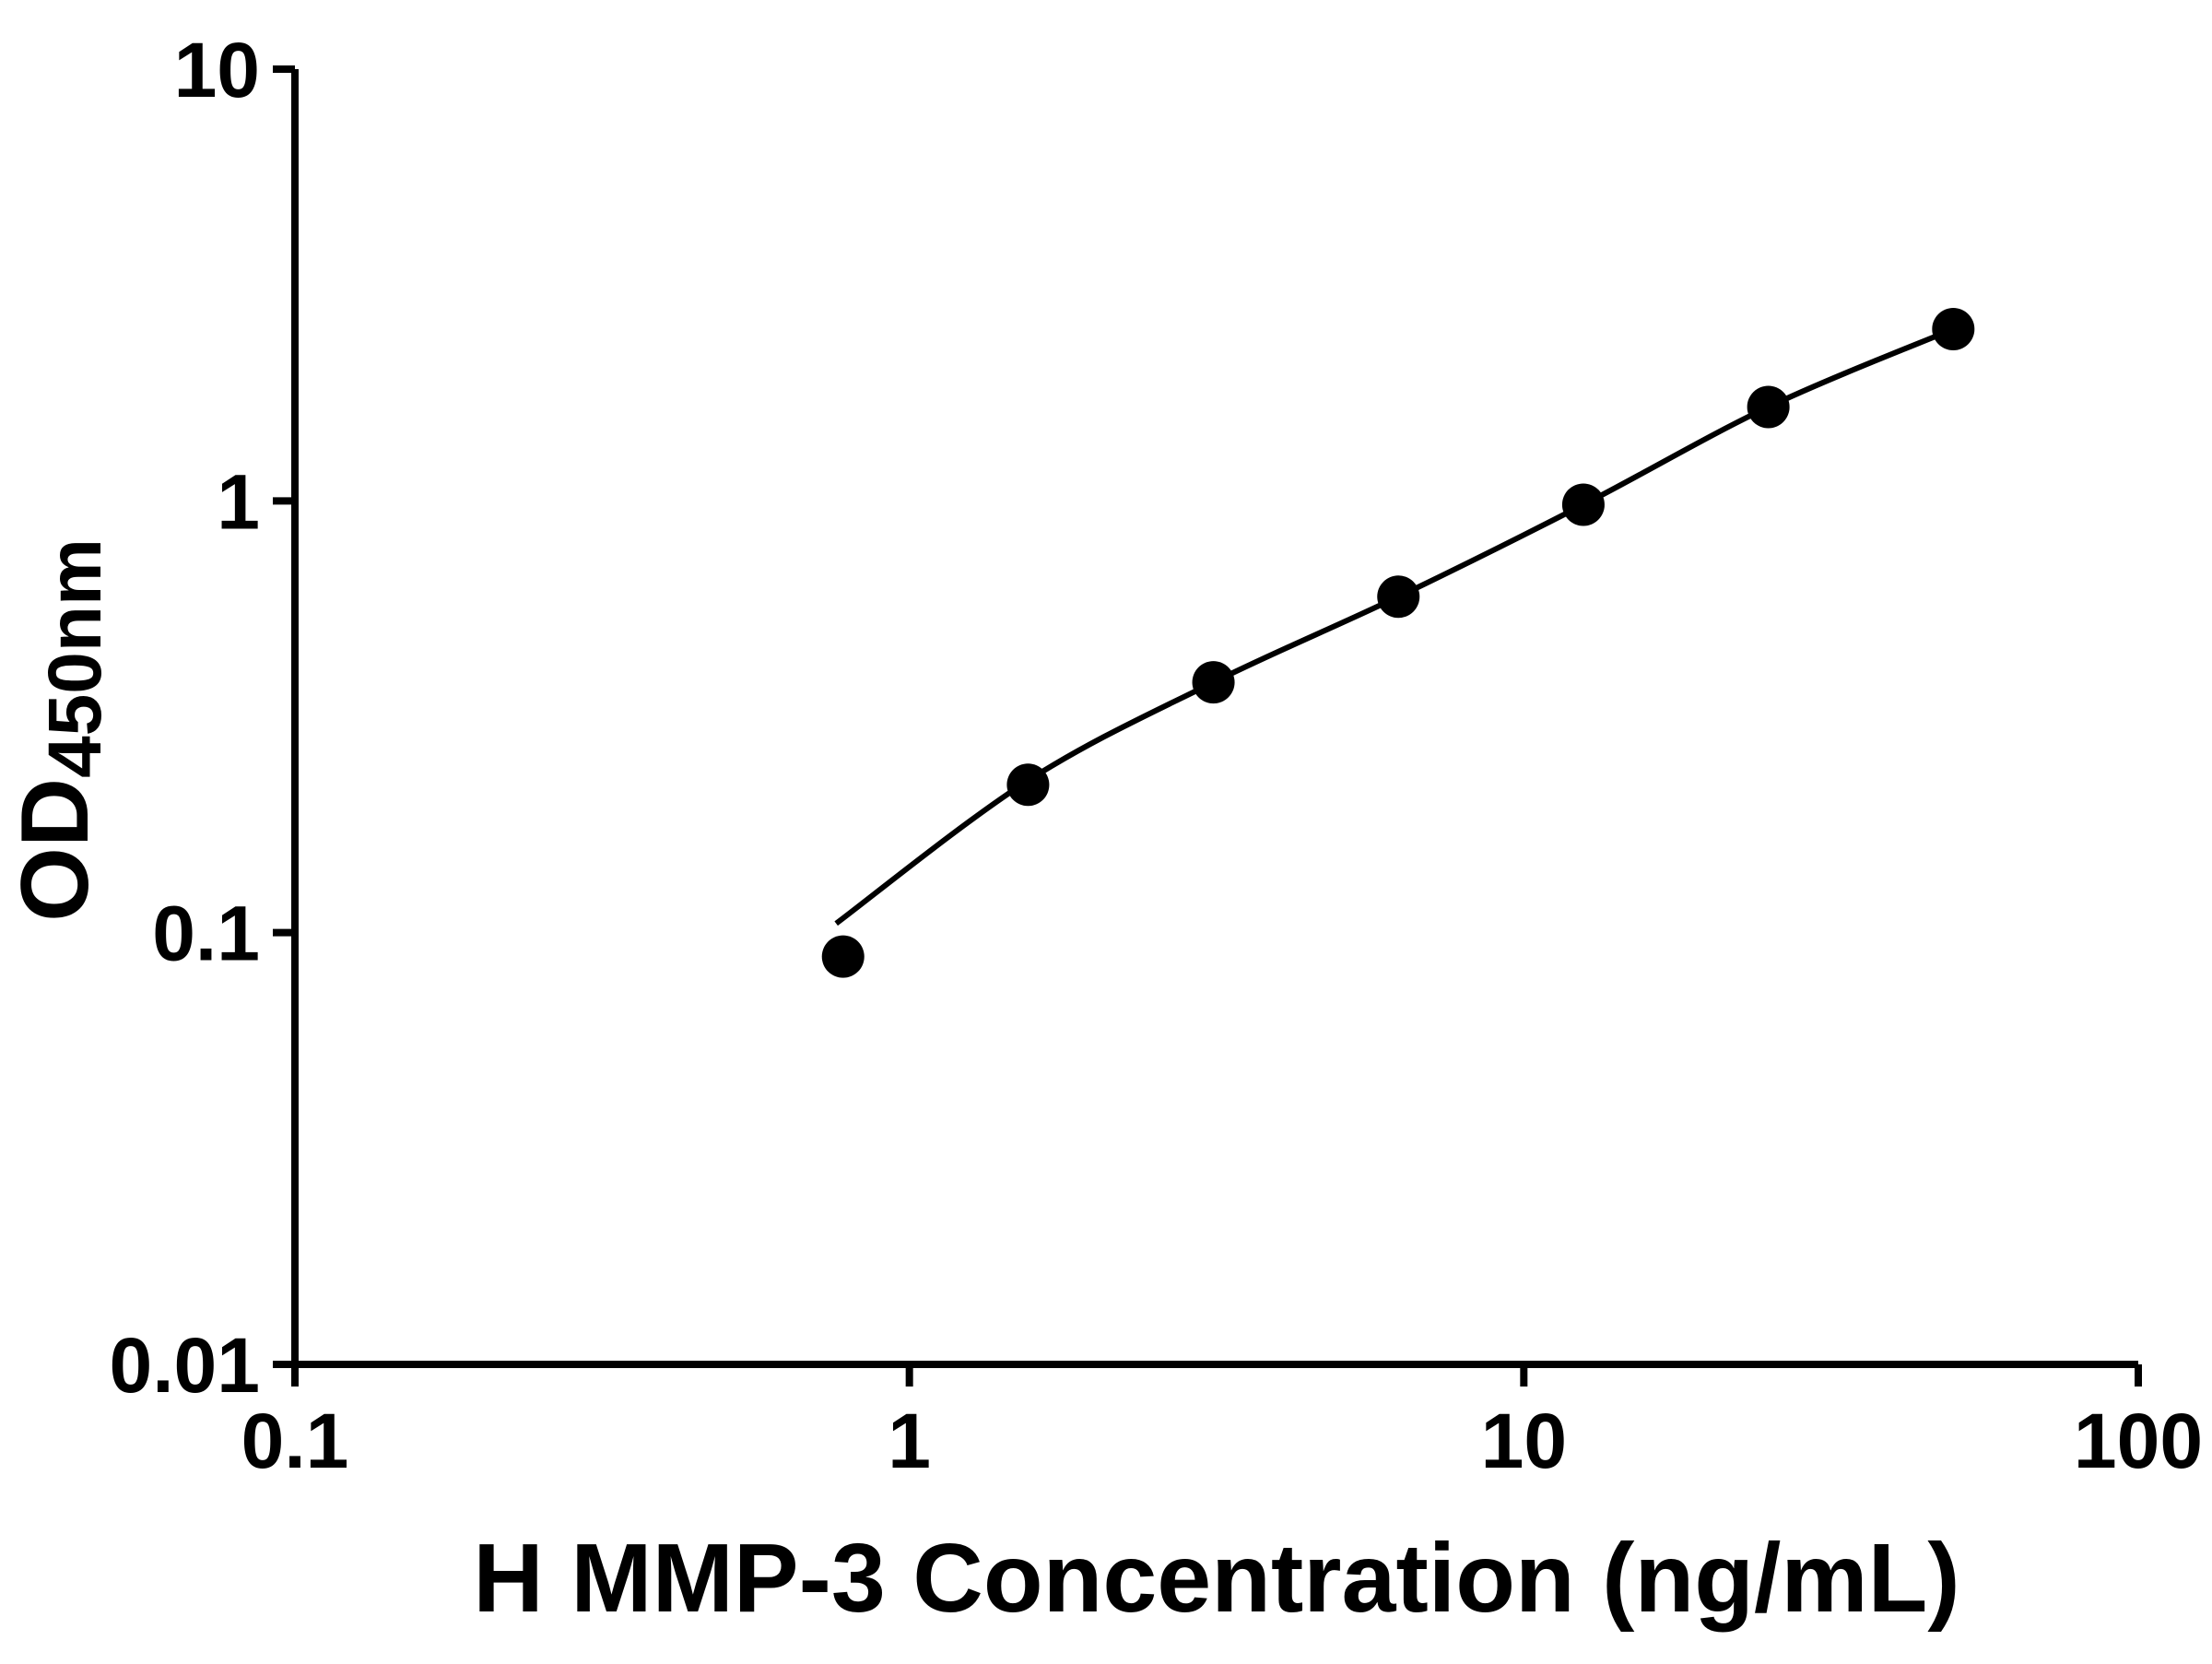  I want to click on x-axis-label: H MMP-3 Concentration (ng/mL), so click(1216, 1578).